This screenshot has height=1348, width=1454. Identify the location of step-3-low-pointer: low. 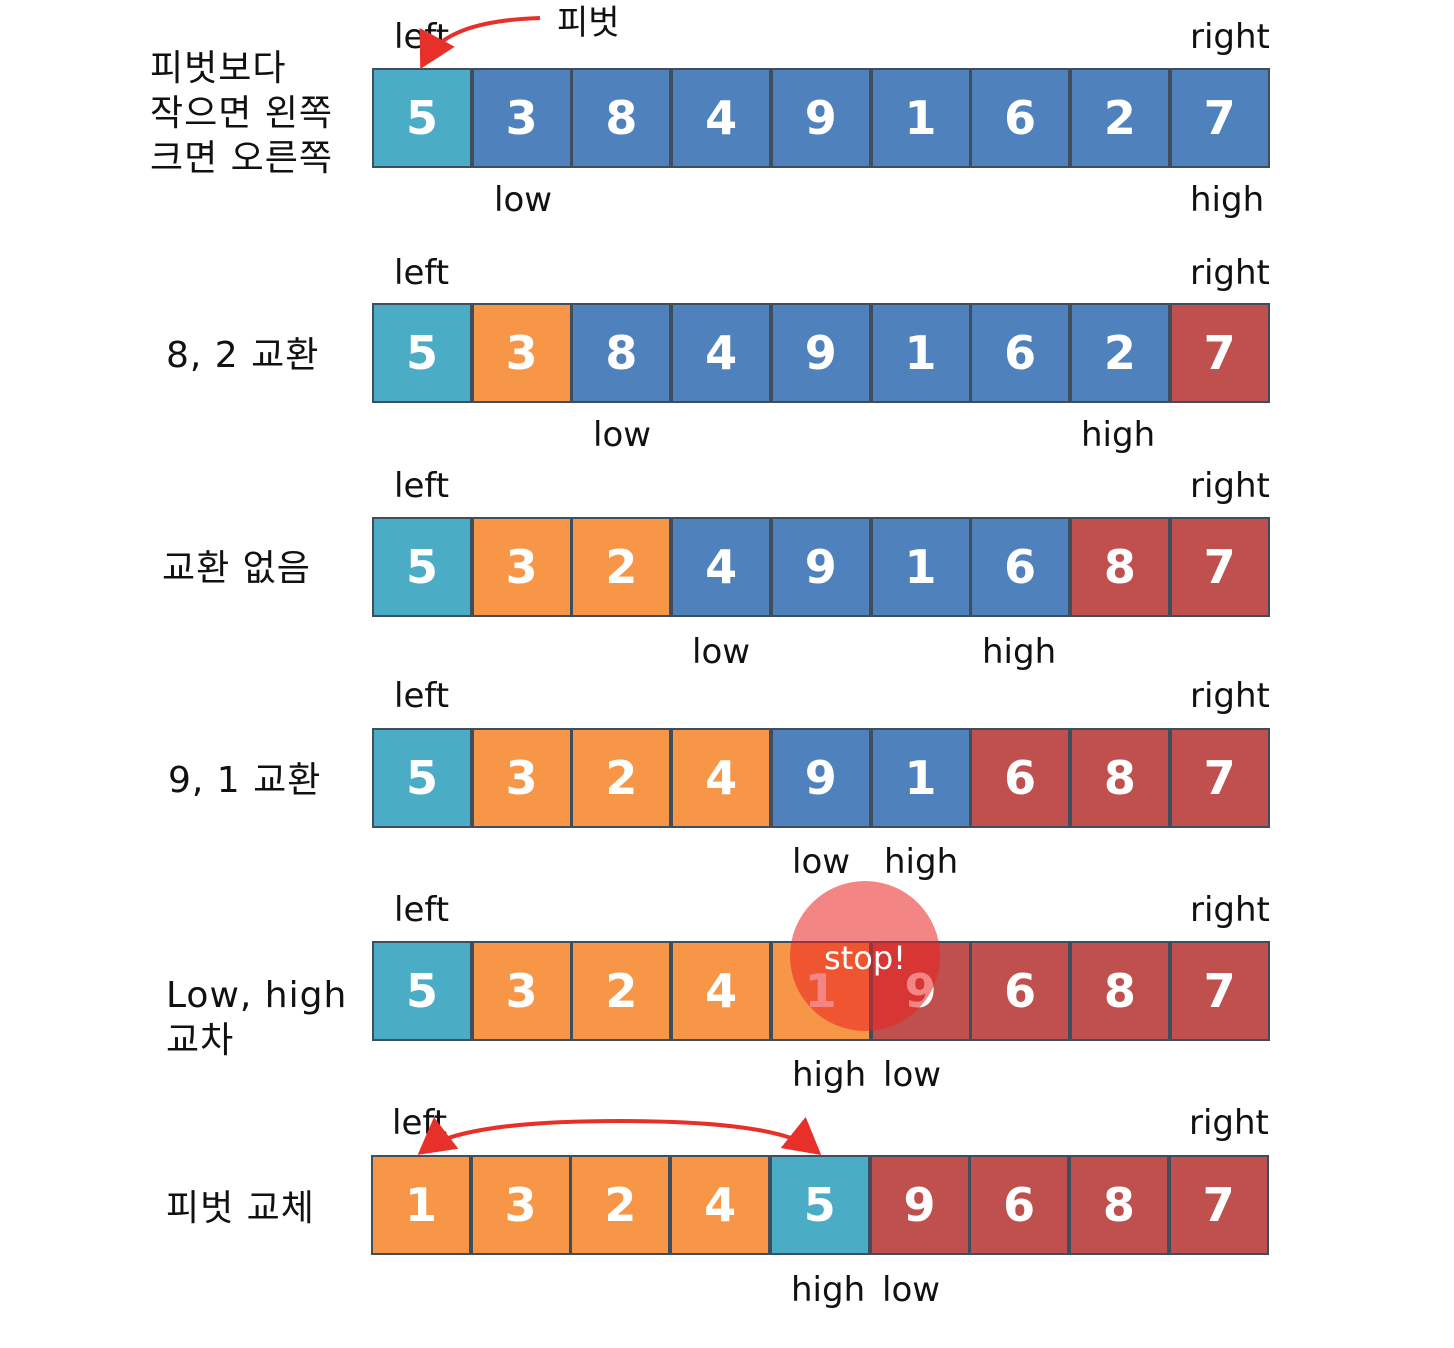
(721, 652).